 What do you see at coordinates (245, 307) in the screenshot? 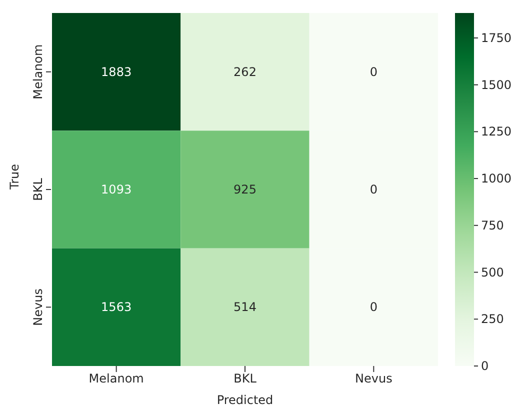
I see `data-label: 514` at bounding box center [245, 307].